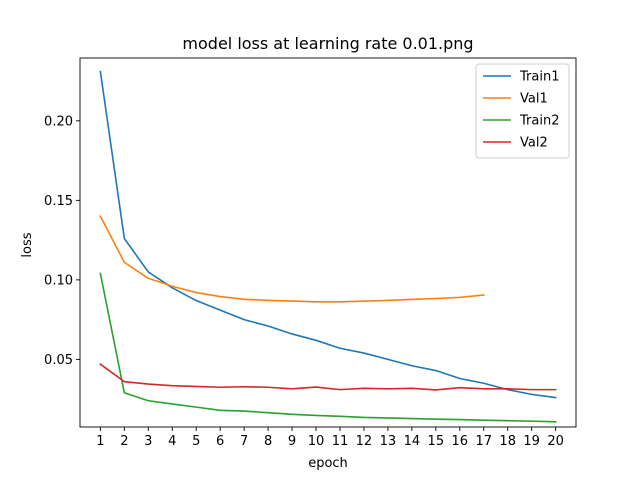 The width and height of the screenshot is (640, 480). I want to click on x-tick-label: 3, so click(148, 441).